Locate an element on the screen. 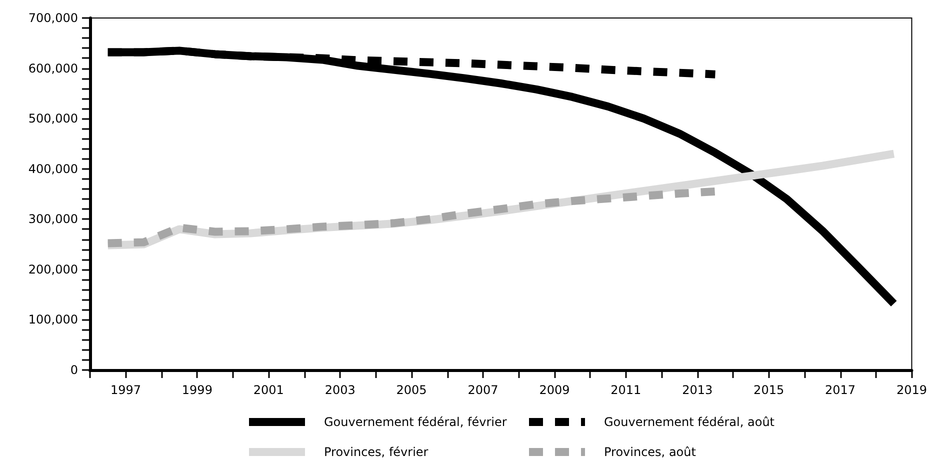  y-tick-label: 0 is located at coordinates (74, 370).